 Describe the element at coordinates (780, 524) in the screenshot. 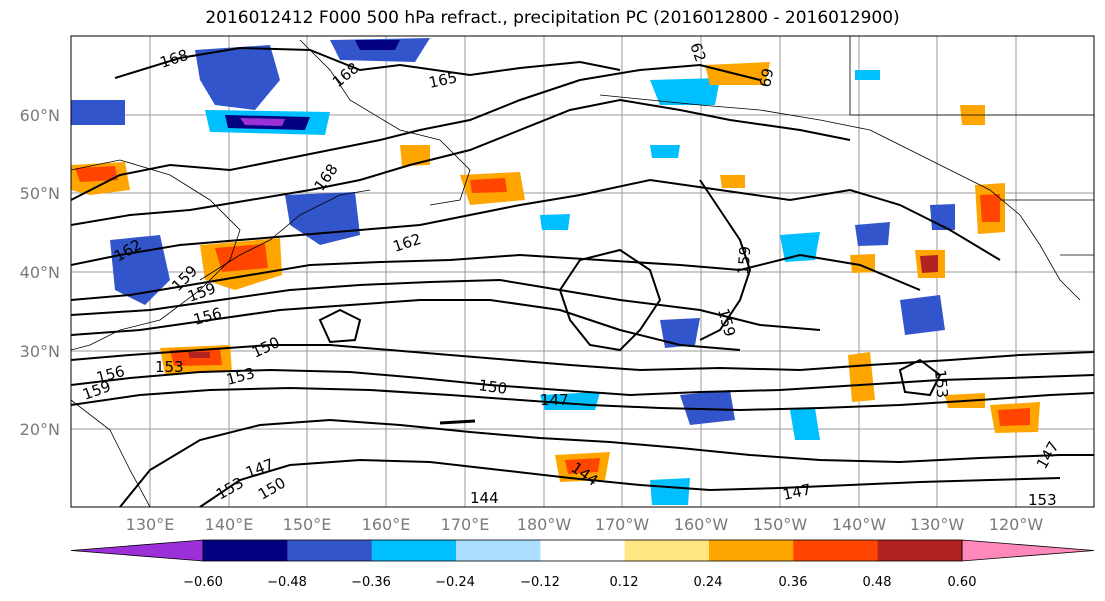

I see `lon-label: 150°W` at that location.